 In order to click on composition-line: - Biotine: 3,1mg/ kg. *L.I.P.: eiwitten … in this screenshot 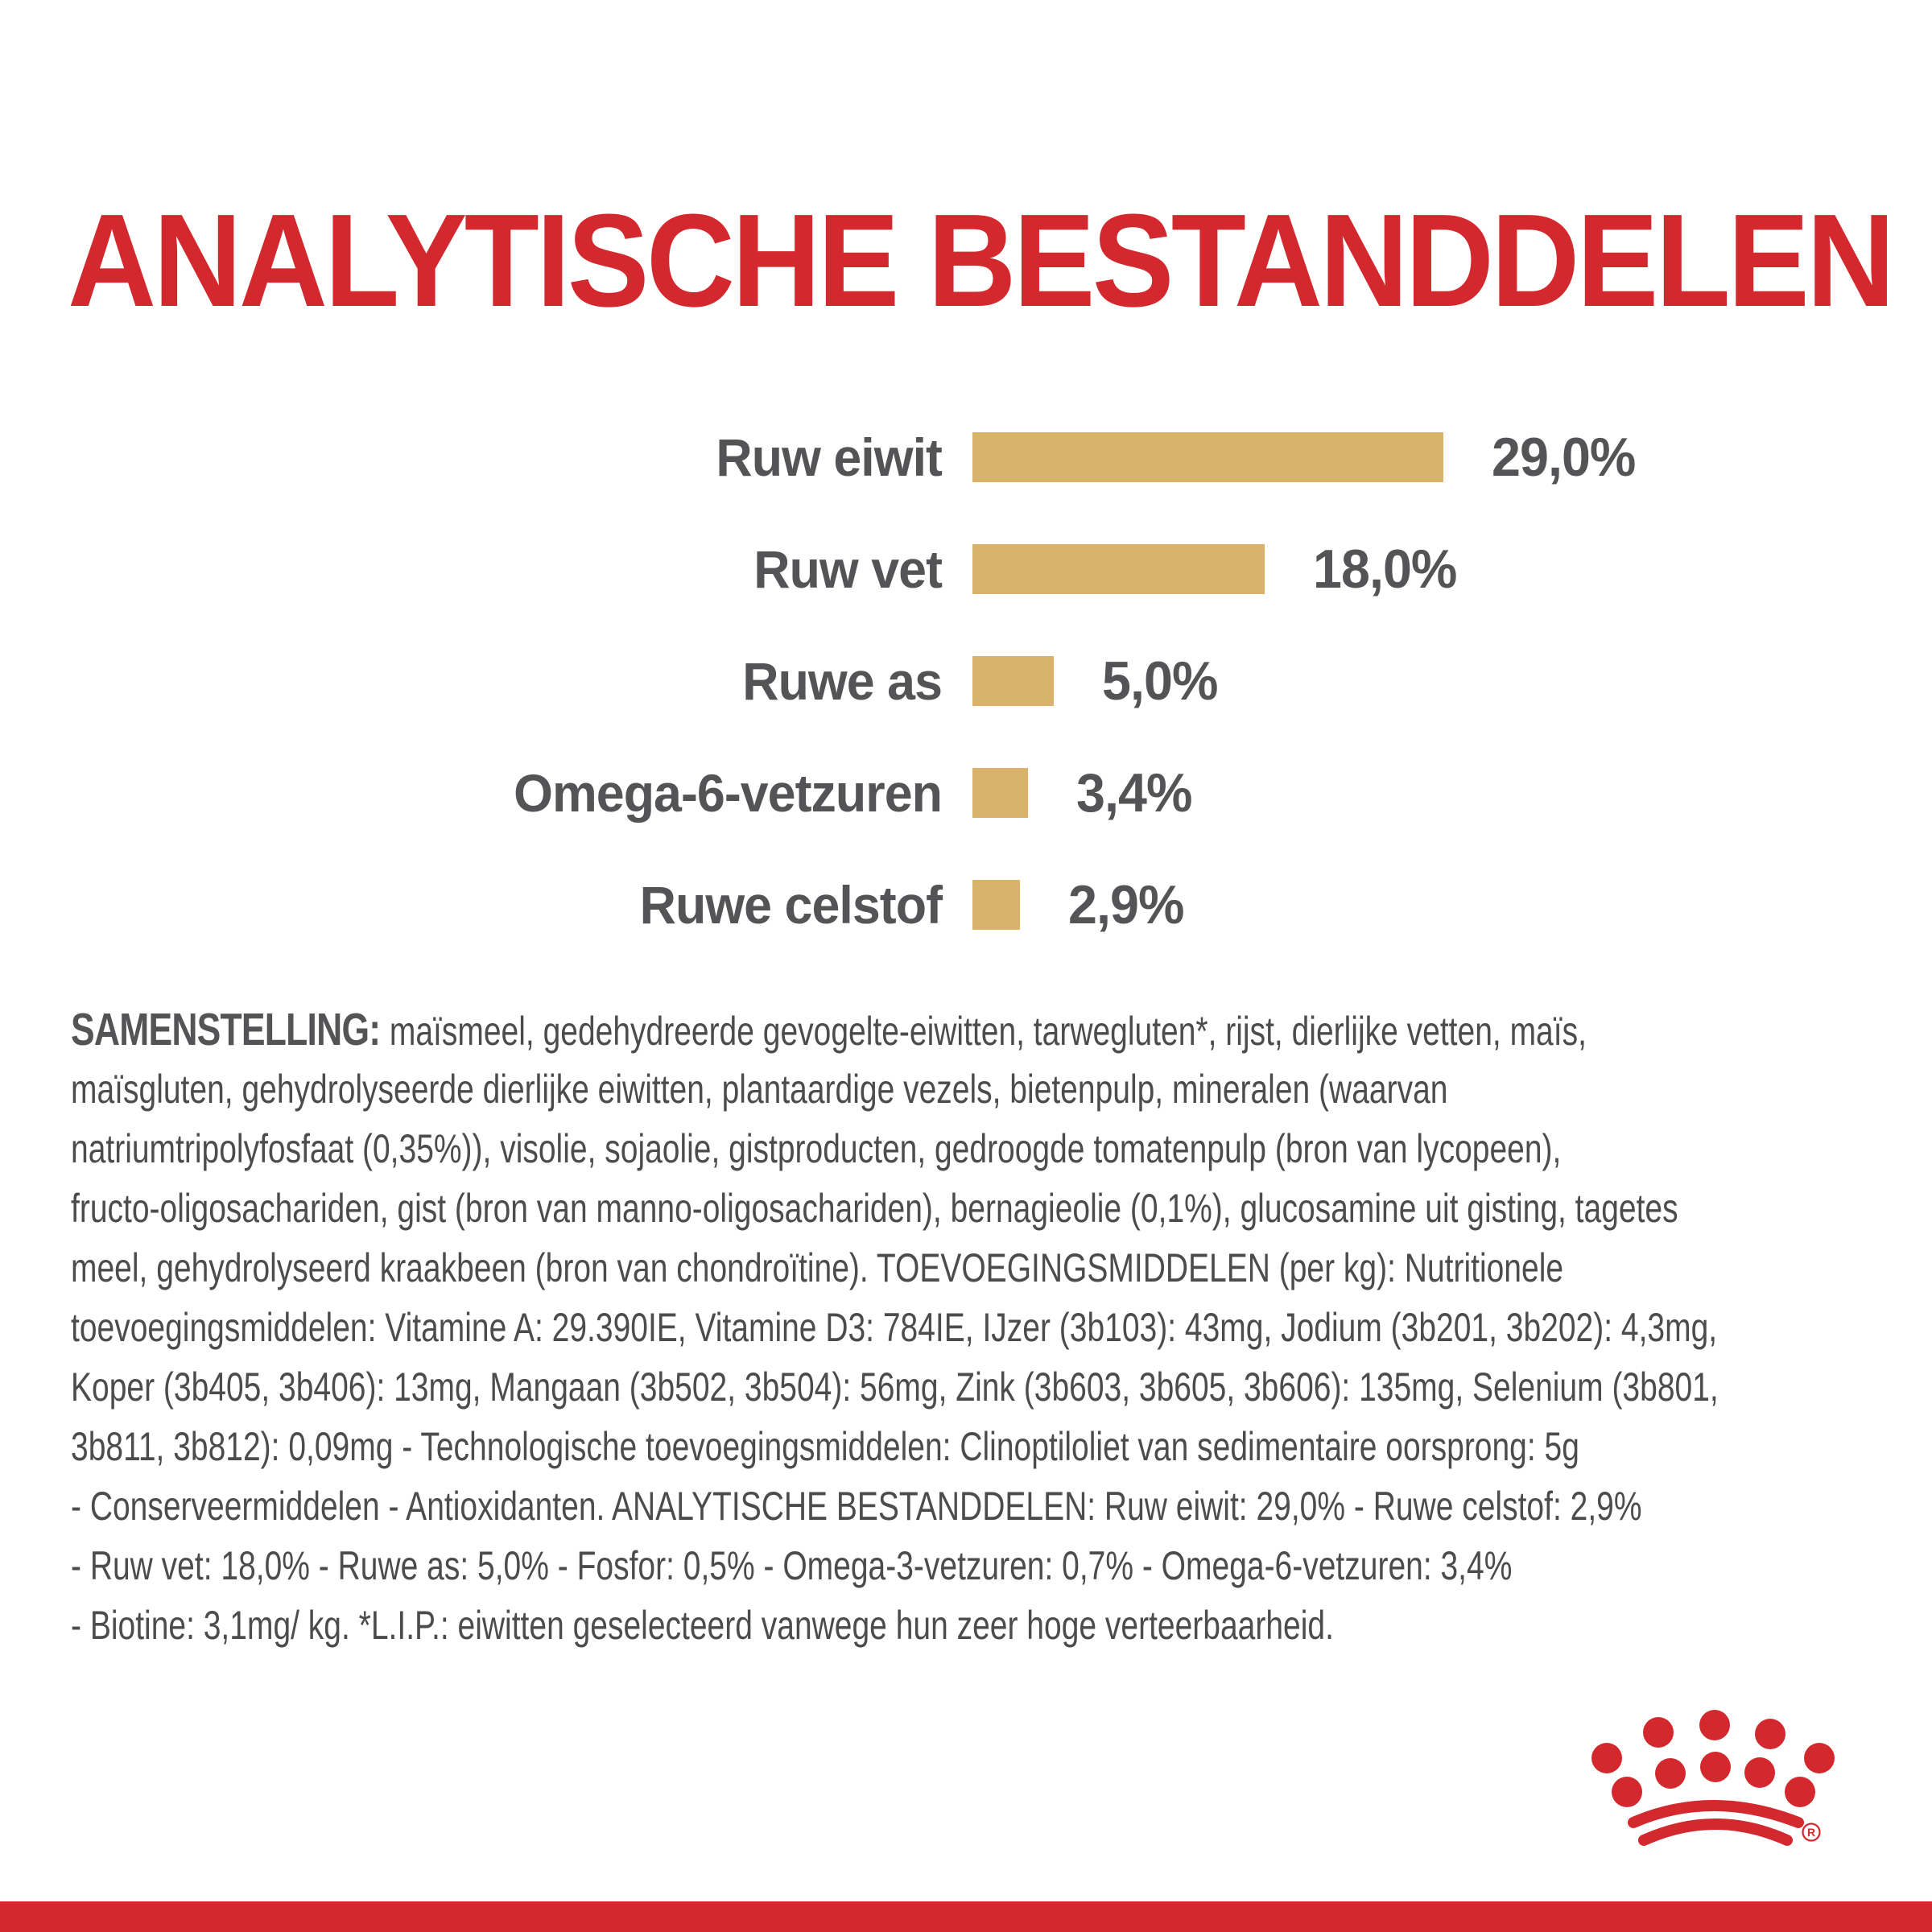, I will do `click(702, 1625)`.